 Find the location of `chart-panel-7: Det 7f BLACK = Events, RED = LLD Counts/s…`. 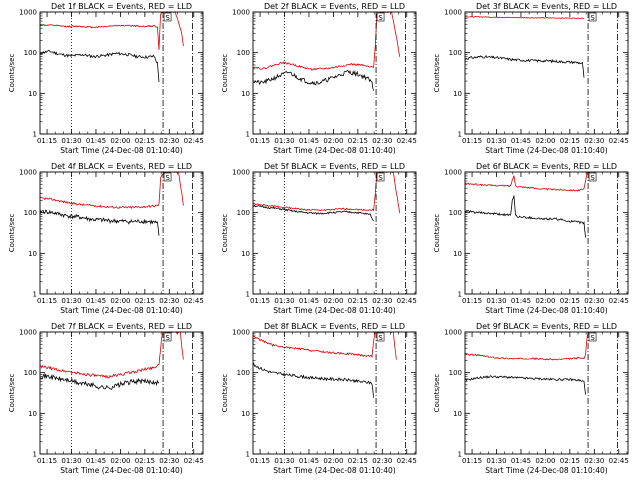

chart-panel-7: Det 7f BLACK = Events, RED = LLD Counts/s… is located at coordinates (106, 398).